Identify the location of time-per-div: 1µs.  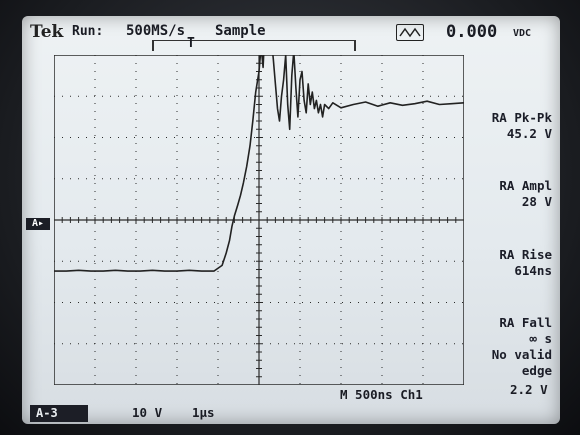
(203, 412).